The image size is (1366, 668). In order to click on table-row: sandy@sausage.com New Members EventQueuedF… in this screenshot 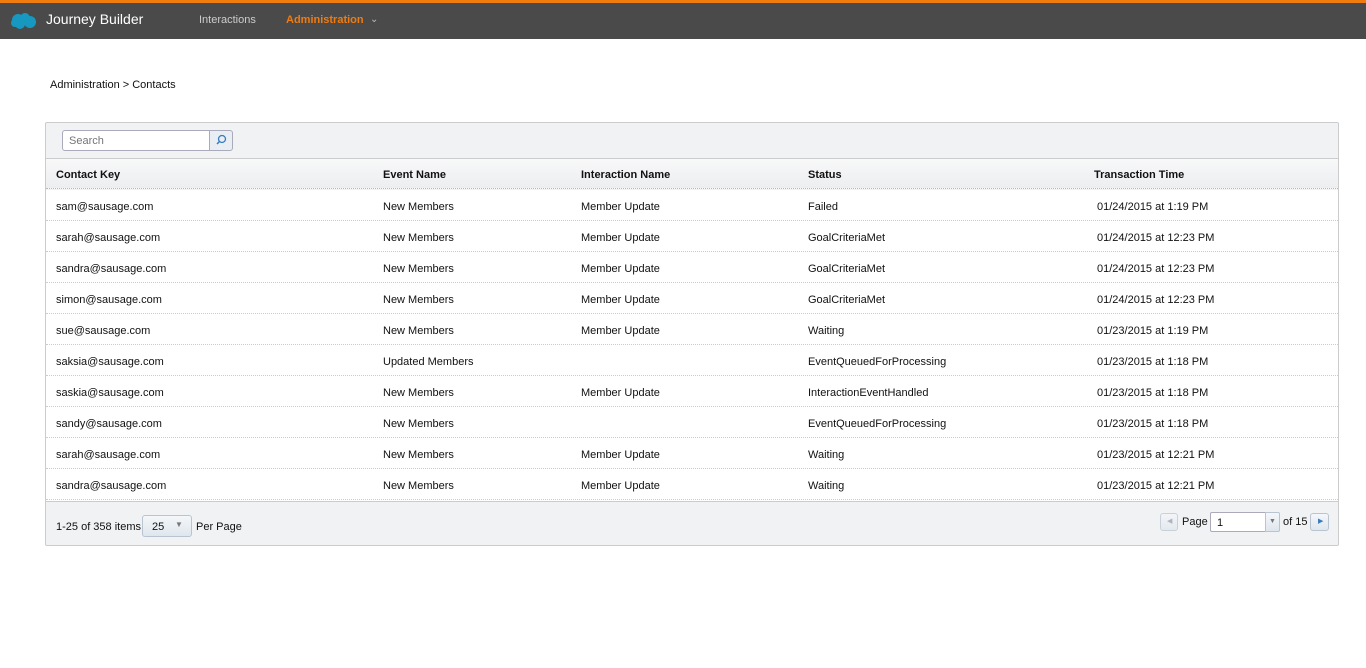, I will do `click(692, 422)`.